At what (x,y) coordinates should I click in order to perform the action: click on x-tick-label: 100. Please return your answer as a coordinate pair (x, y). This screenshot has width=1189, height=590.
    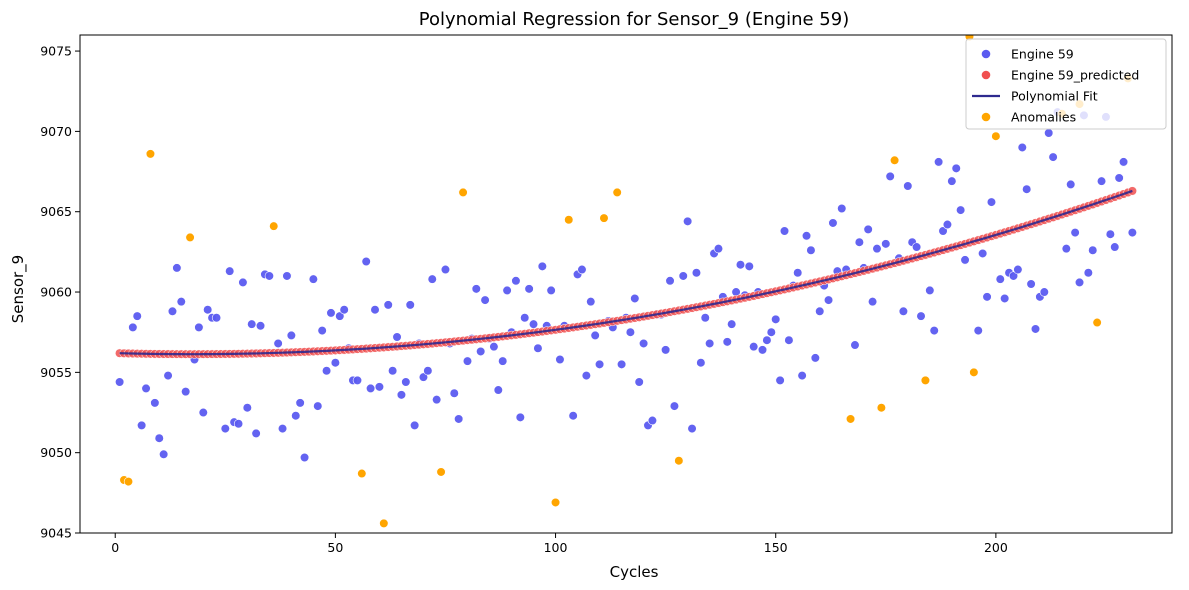
    Looking at the image, I should click on (556, 547).